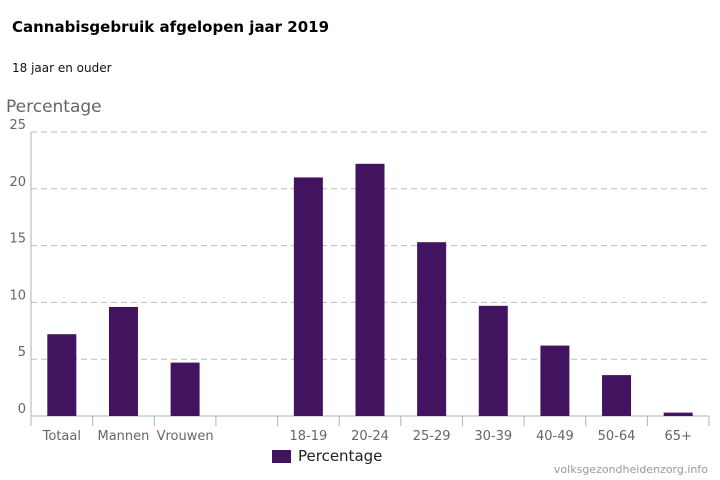 The width and height of the screenshot is (720, 480). I want to click on bar: 20-24: 22.2, so click(370, 289).